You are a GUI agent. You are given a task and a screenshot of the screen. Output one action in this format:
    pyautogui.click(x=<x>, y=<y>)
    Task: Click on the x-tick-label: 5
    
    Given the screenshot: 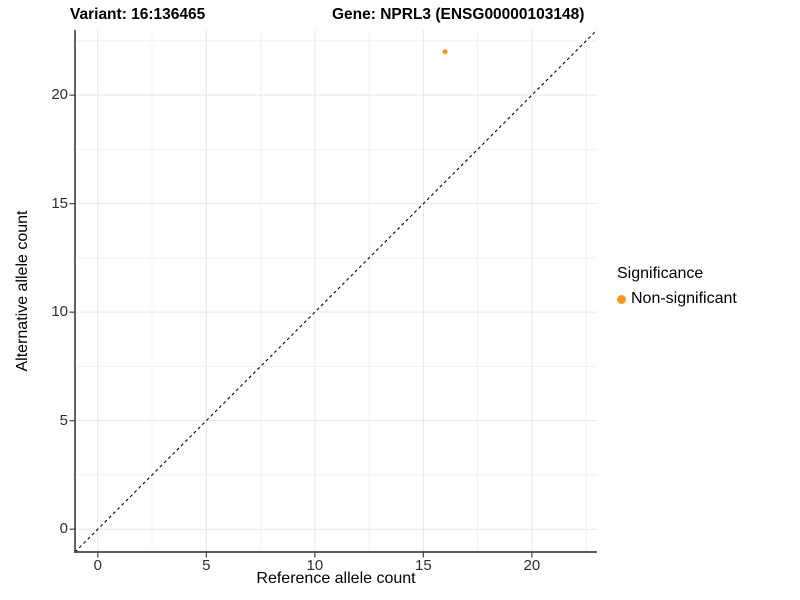 What is the action you would take?
    pyautogui.click(x=206, y=565)
    